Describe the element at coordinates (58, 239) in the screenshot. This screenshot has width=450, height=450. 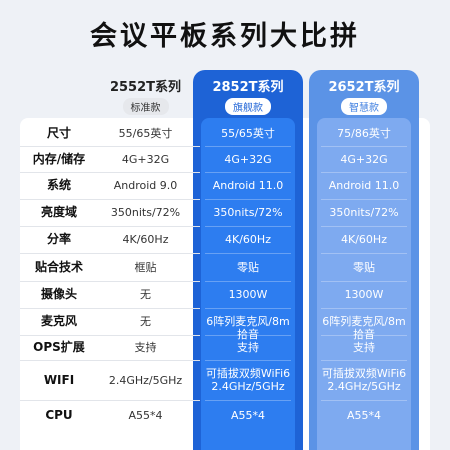
I see `row-label: 分率` at that location.